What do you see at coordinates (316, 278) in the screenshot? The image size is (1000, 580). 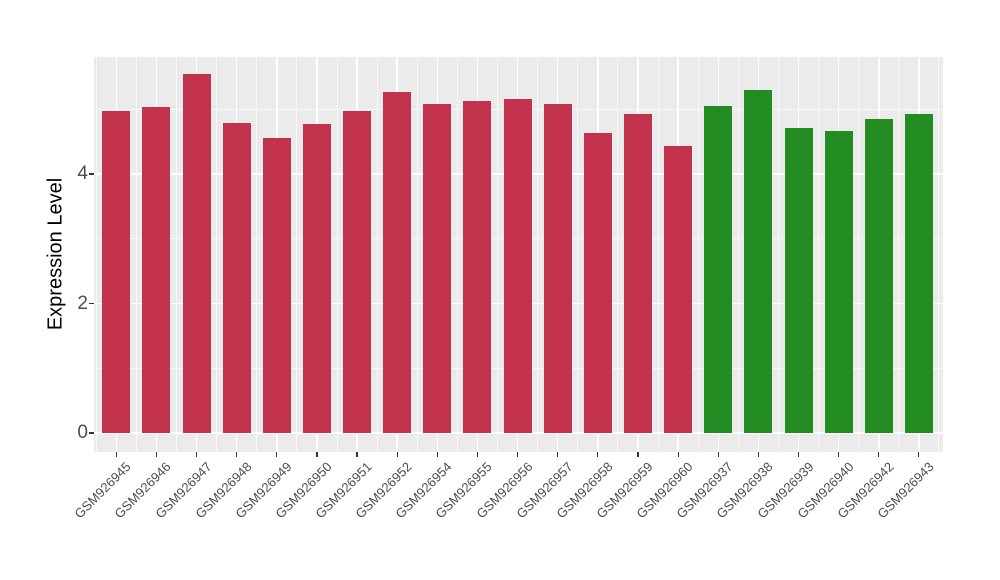 I see `bar-GSM926950` at bounding box center [316, 278].